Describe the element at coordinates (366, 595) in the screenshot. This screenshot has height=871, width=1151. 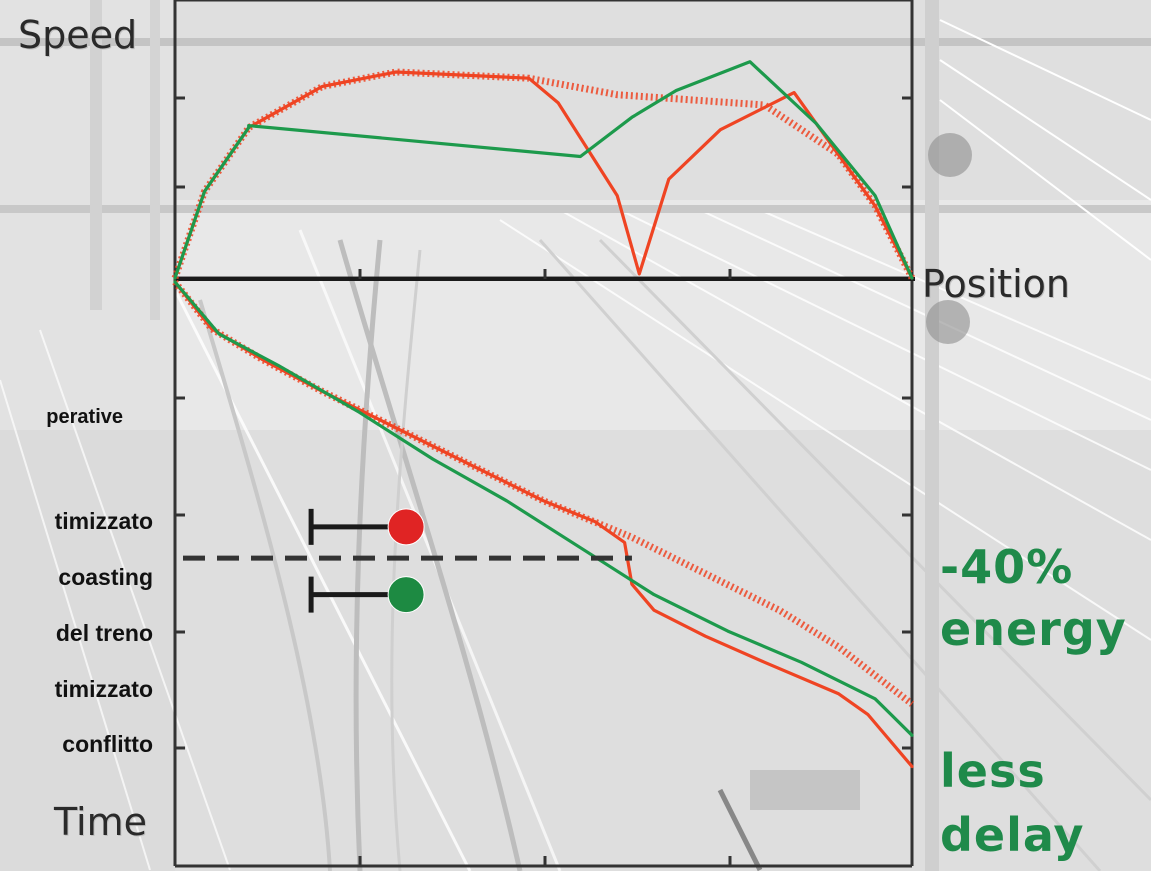
I see `green-signal-icon` at that location.